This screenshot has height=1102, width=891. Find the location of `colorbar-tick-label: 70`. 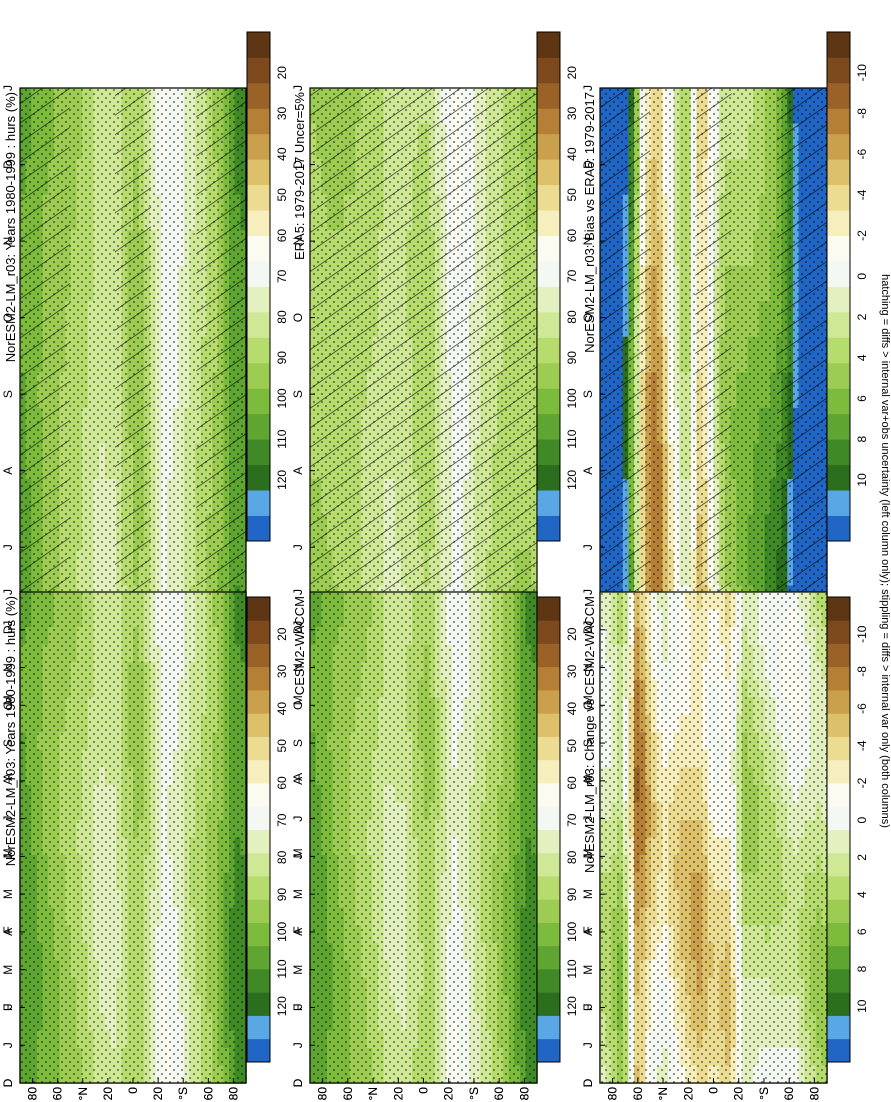

colorbar-tick-label: 70 is located at coordinates (282, 276).